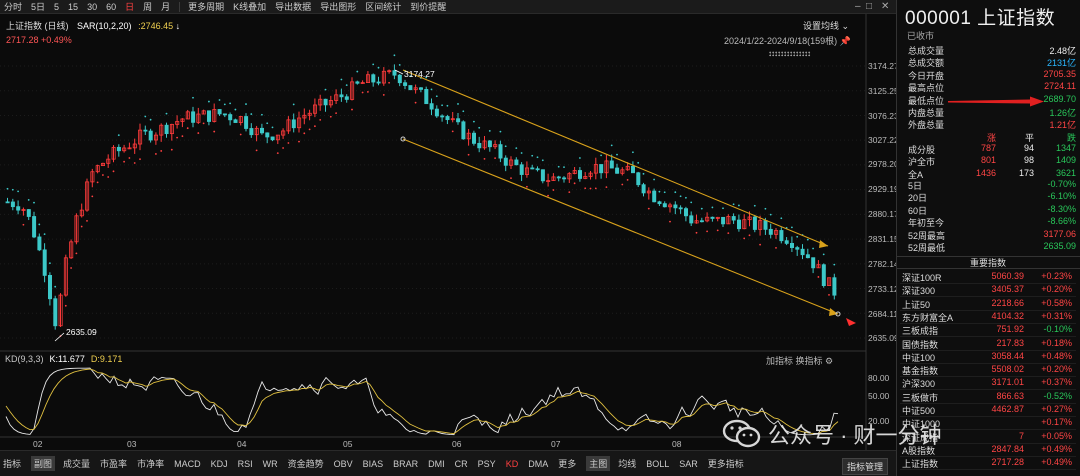 The width and height of the screenshot is (1080, 476). I want to click on period-item-7: 周, so click(148, 7).